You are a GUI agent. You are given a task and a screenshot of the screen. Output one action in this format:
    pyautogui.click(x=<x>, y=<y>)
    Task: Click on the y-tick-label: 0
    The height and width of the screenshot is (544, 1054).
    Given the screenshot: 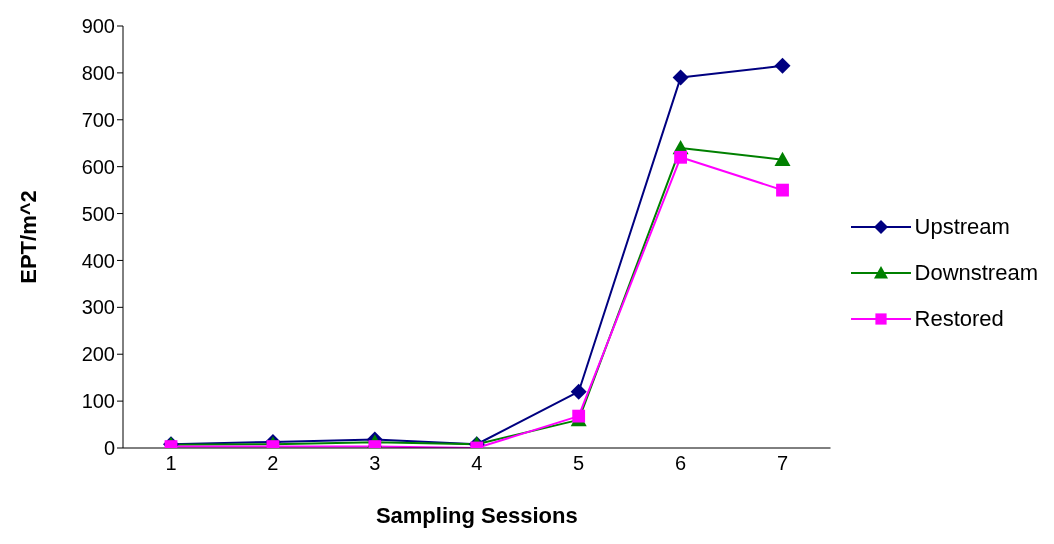 What is the action you would take?
    pyautogui.click(x=109, y=448)
    